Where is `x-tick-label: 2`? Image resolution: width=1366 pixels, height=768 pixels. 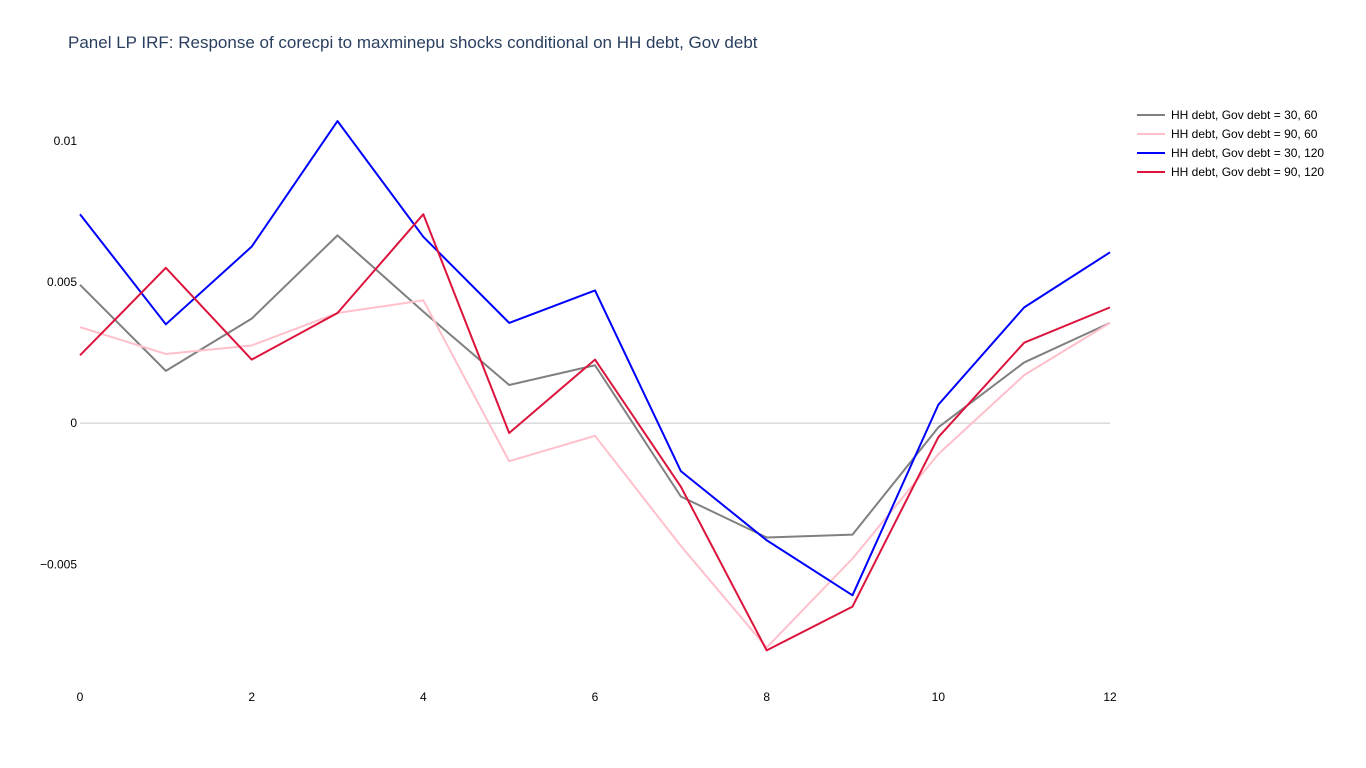
x-tick-label: 2 is located at coordinates (251, 697).